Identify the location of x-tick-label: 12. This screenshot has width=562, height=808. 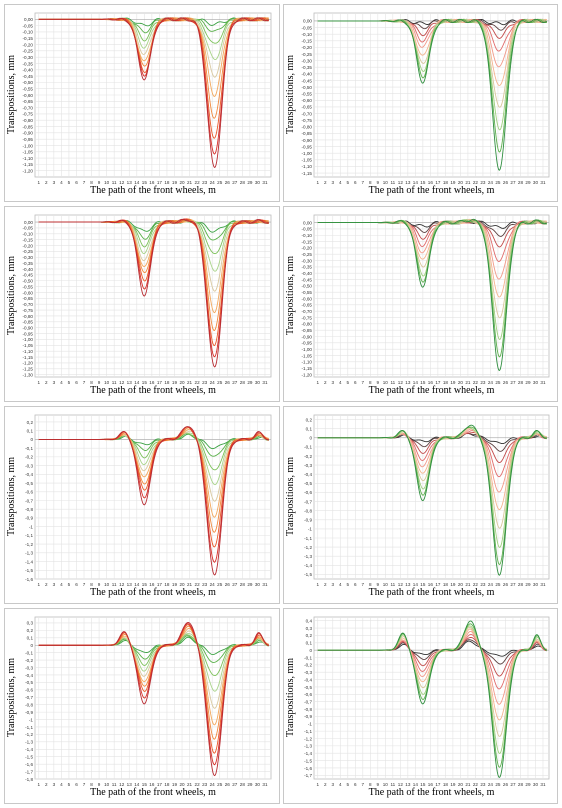
(401, 382).